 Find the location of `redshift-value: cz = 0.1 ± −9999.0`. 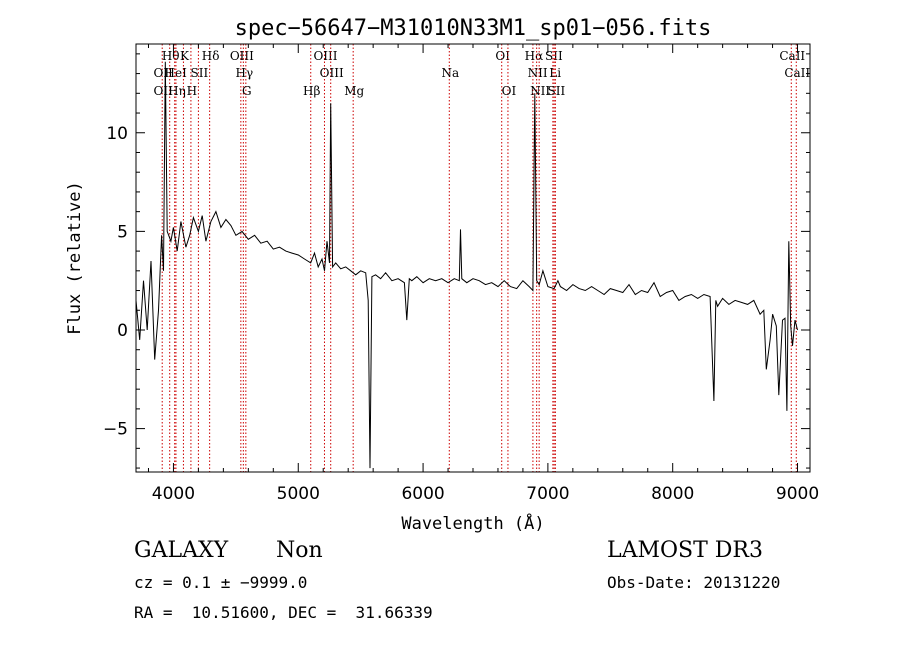

redshift-value: cz = 0.1 ± −9999.0 is located at coordinates (221, 582).